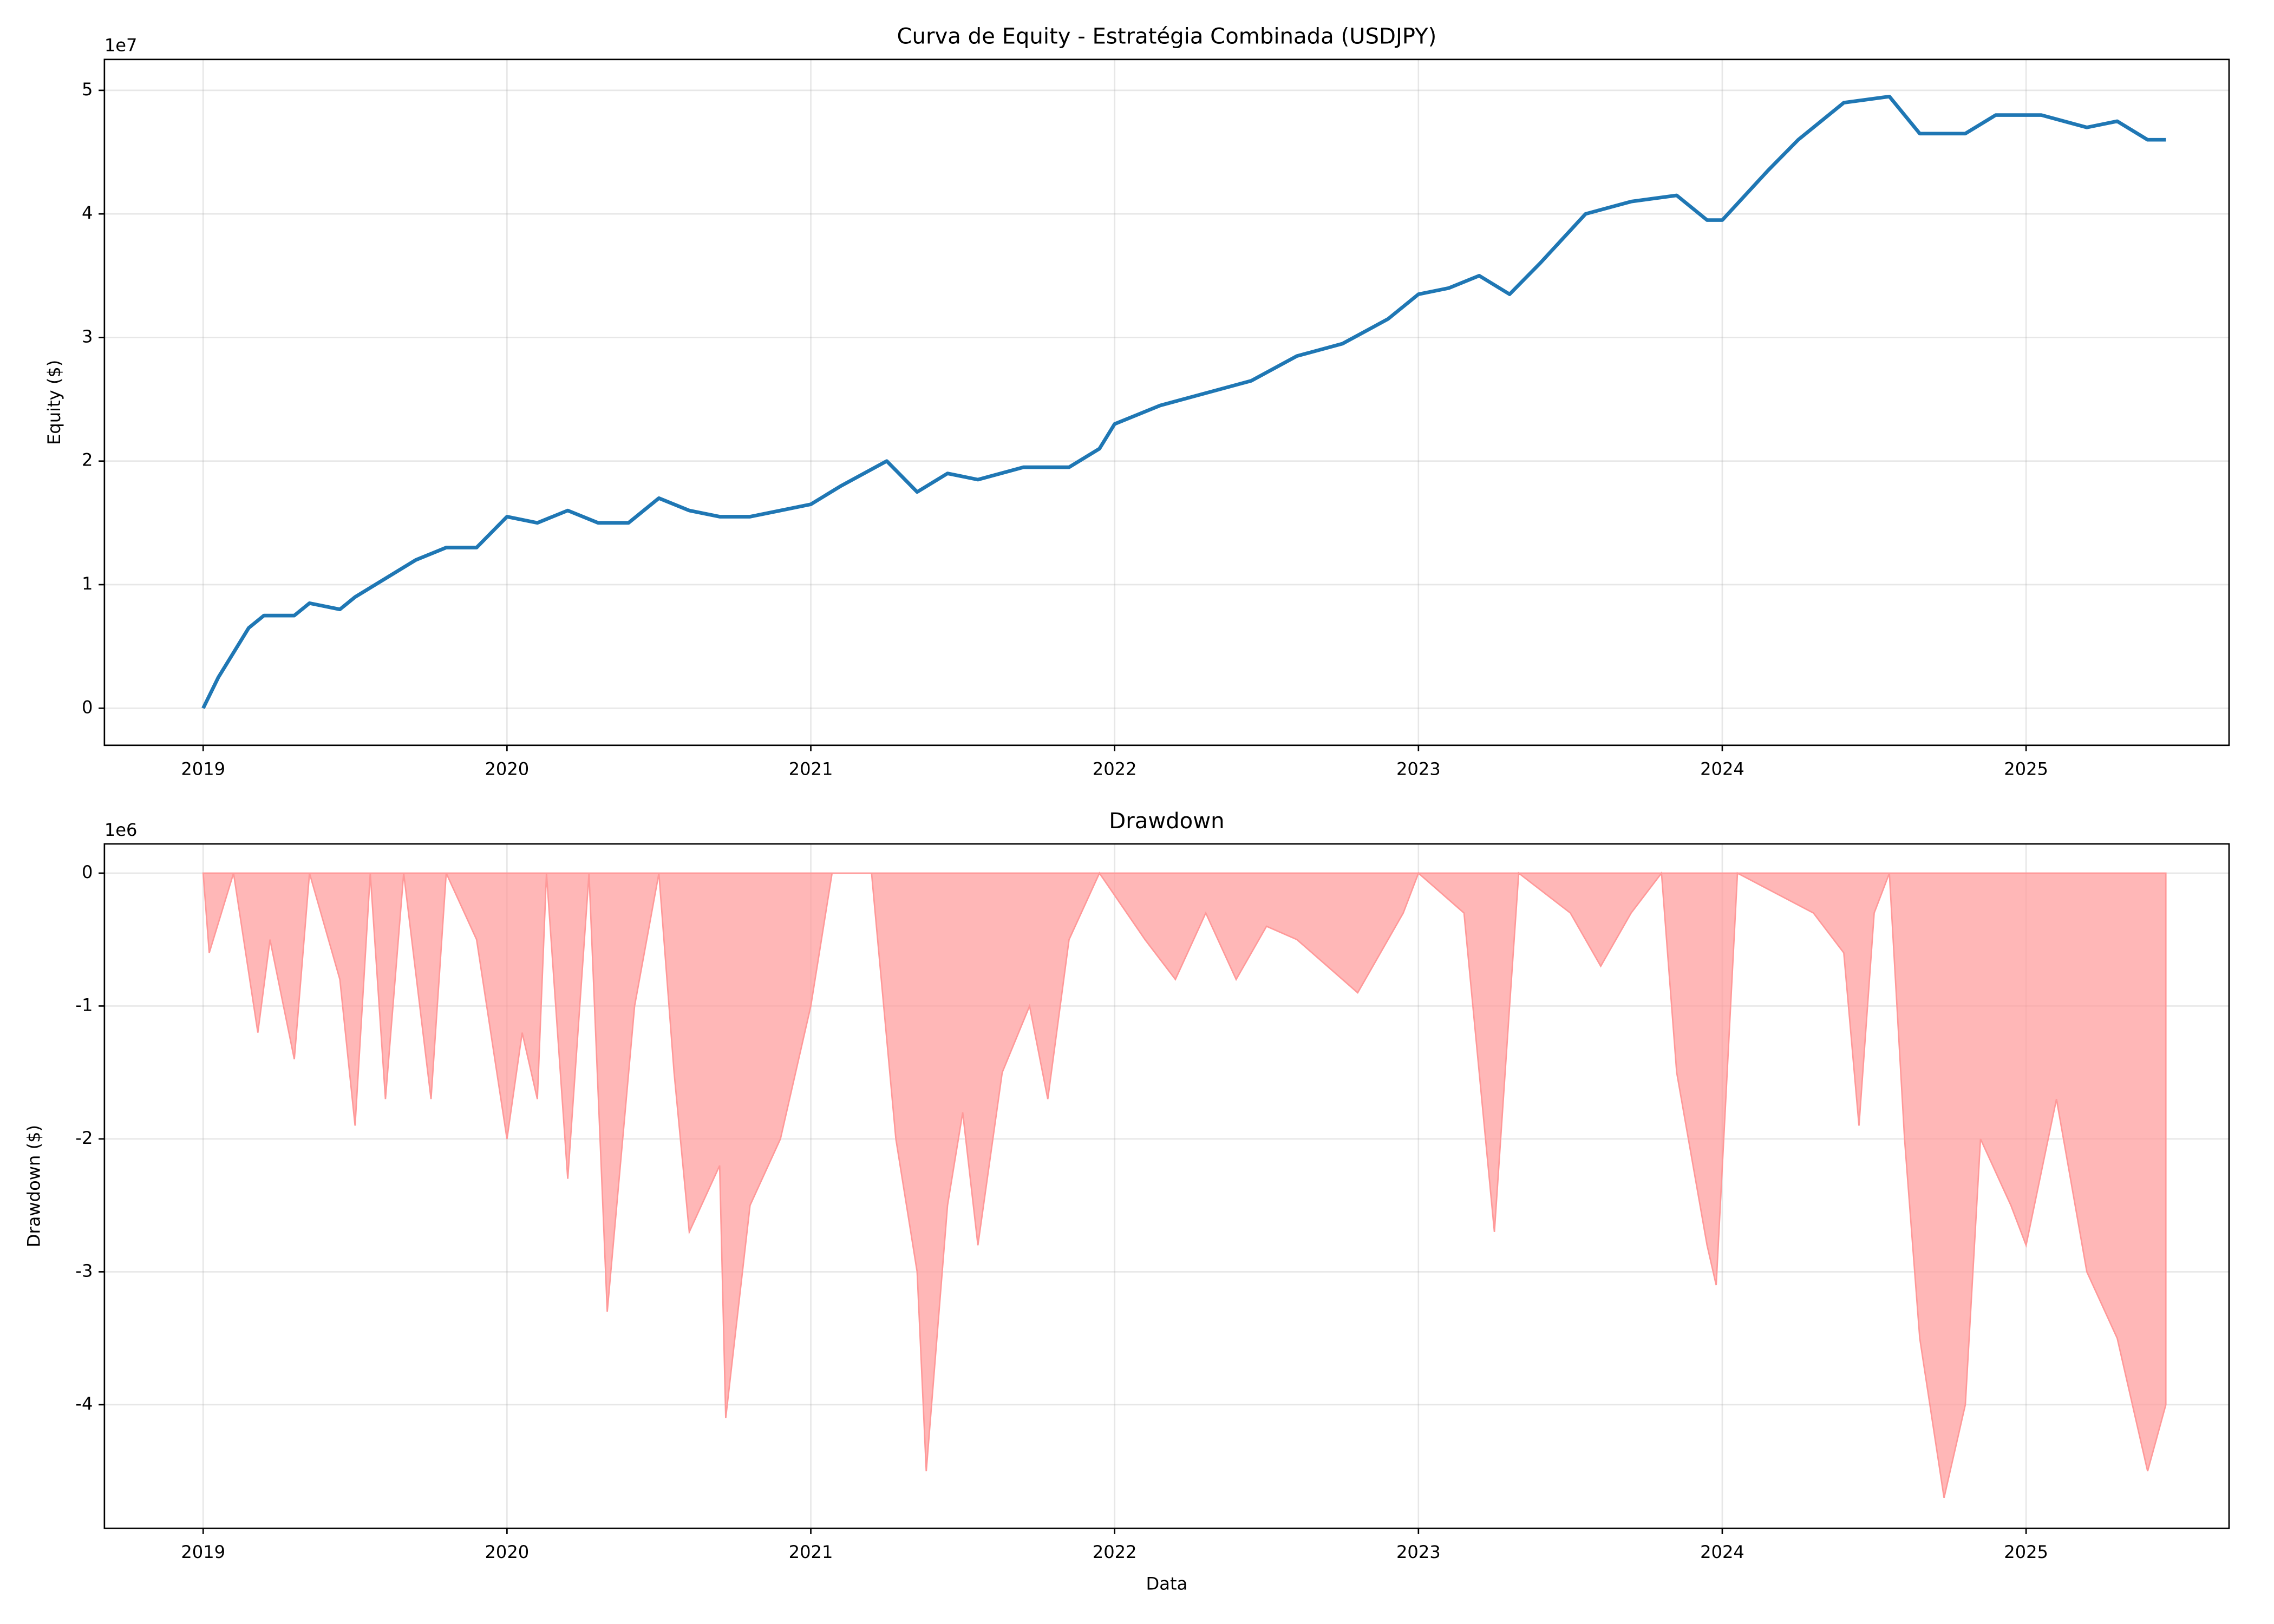  What do you see at coordinates (84, 1004) in the screenshot?
I see `y-tick-label: -1` at bounding box center [84, 1004].